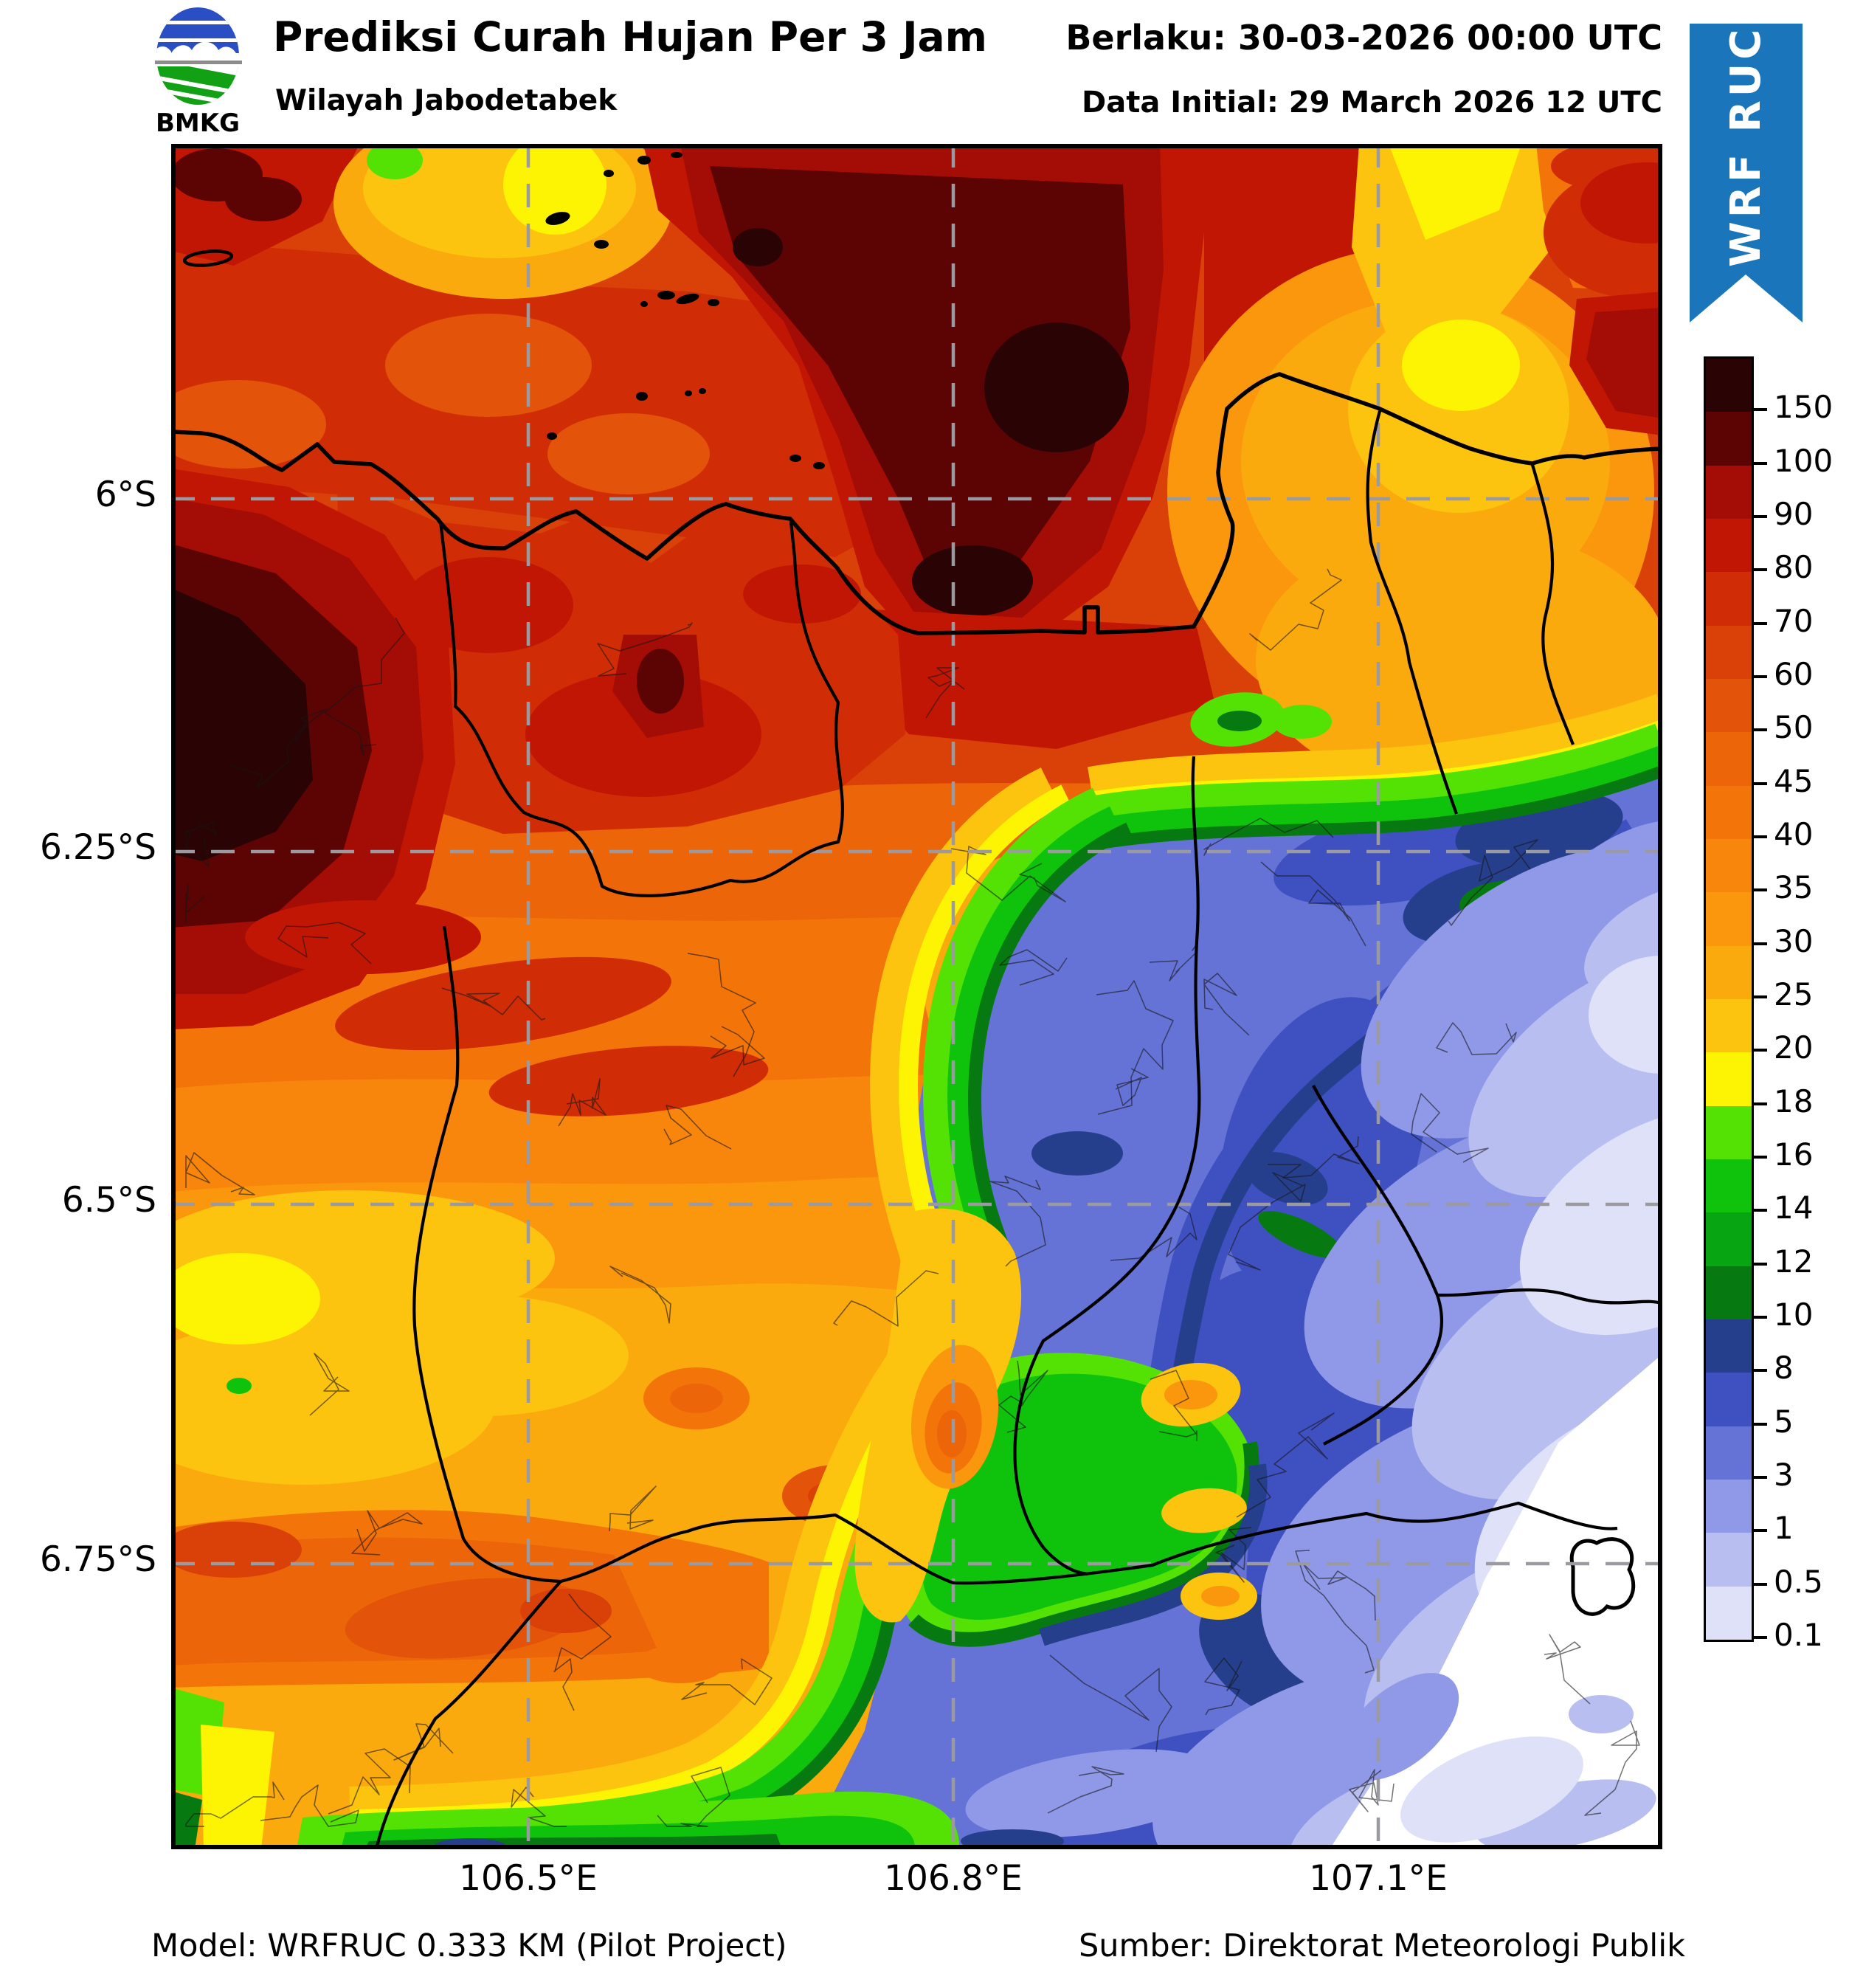  What do you see at coordinates (1363, 38) in the screenshot?
I see `valid-time-text: Berlaku: 30-03-2026 00:00 UTC` at bounding box center [1363, 38].